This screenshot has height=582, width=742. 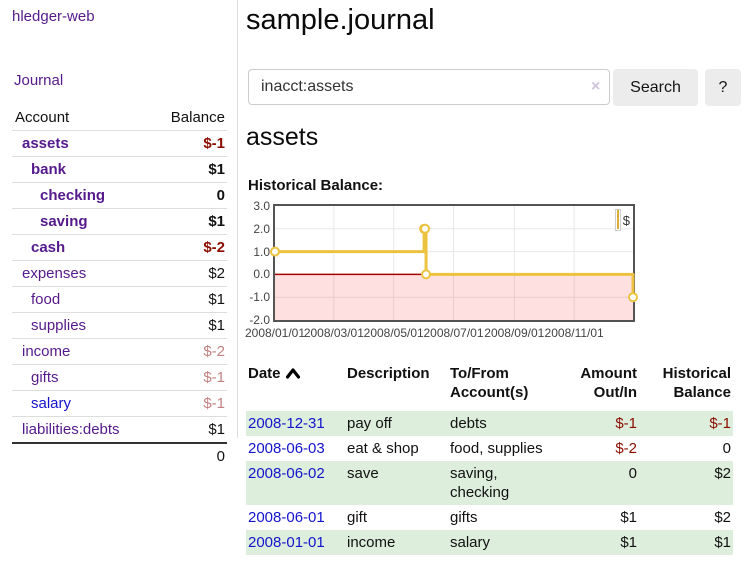 What do you see at coordinates (119, 195) in the screenshot?
I see `account-row: checking 0` at bounding box center [119, 195].